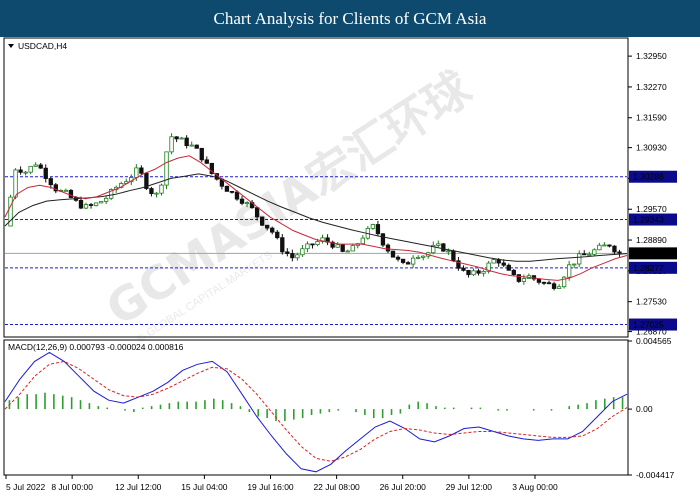 The image size is (700, 500). What do you see at coordinates (651, 118) in the screenshot?
I see `price-tick-label: 1.31590` at bounding box center [651, 118].